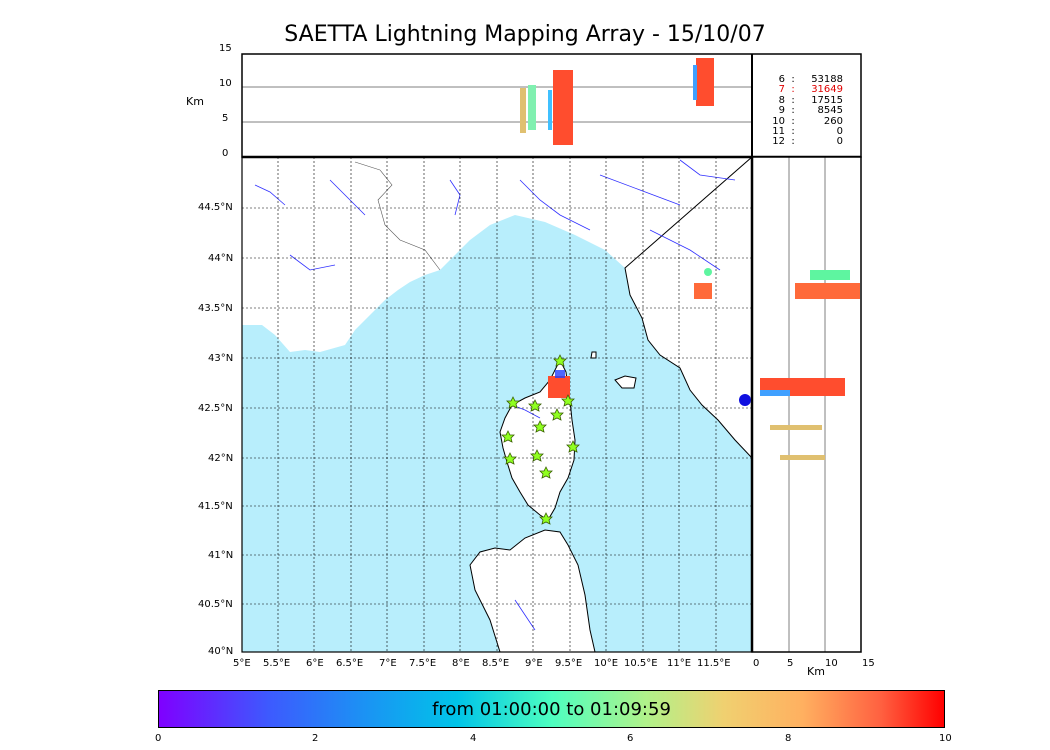 This screenshot has height=750, width=1050. I want to click on elba-island, so click(625, 382).